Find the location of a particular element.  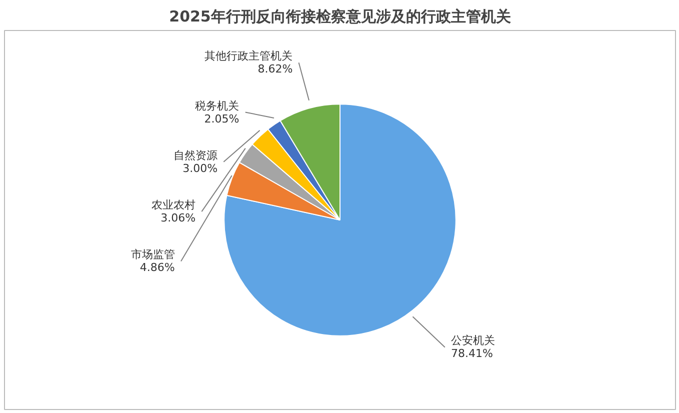

slice-label: 公安机关 is located at coordinates (472, 341).